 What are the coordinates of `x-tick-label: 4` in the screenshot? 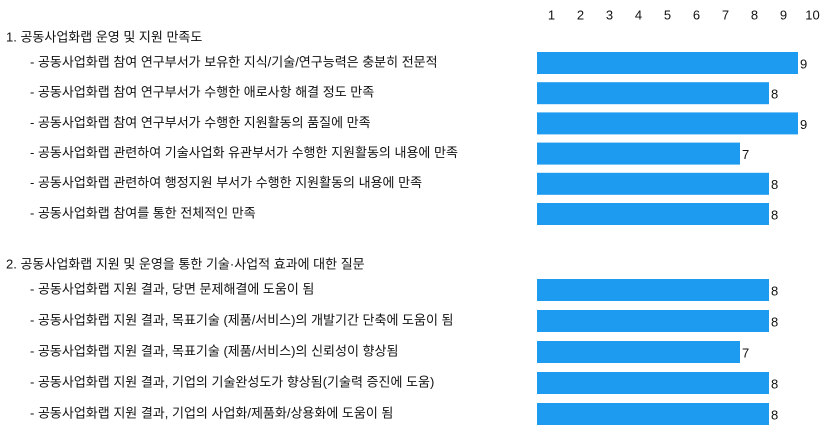 It's located at (638, 14).